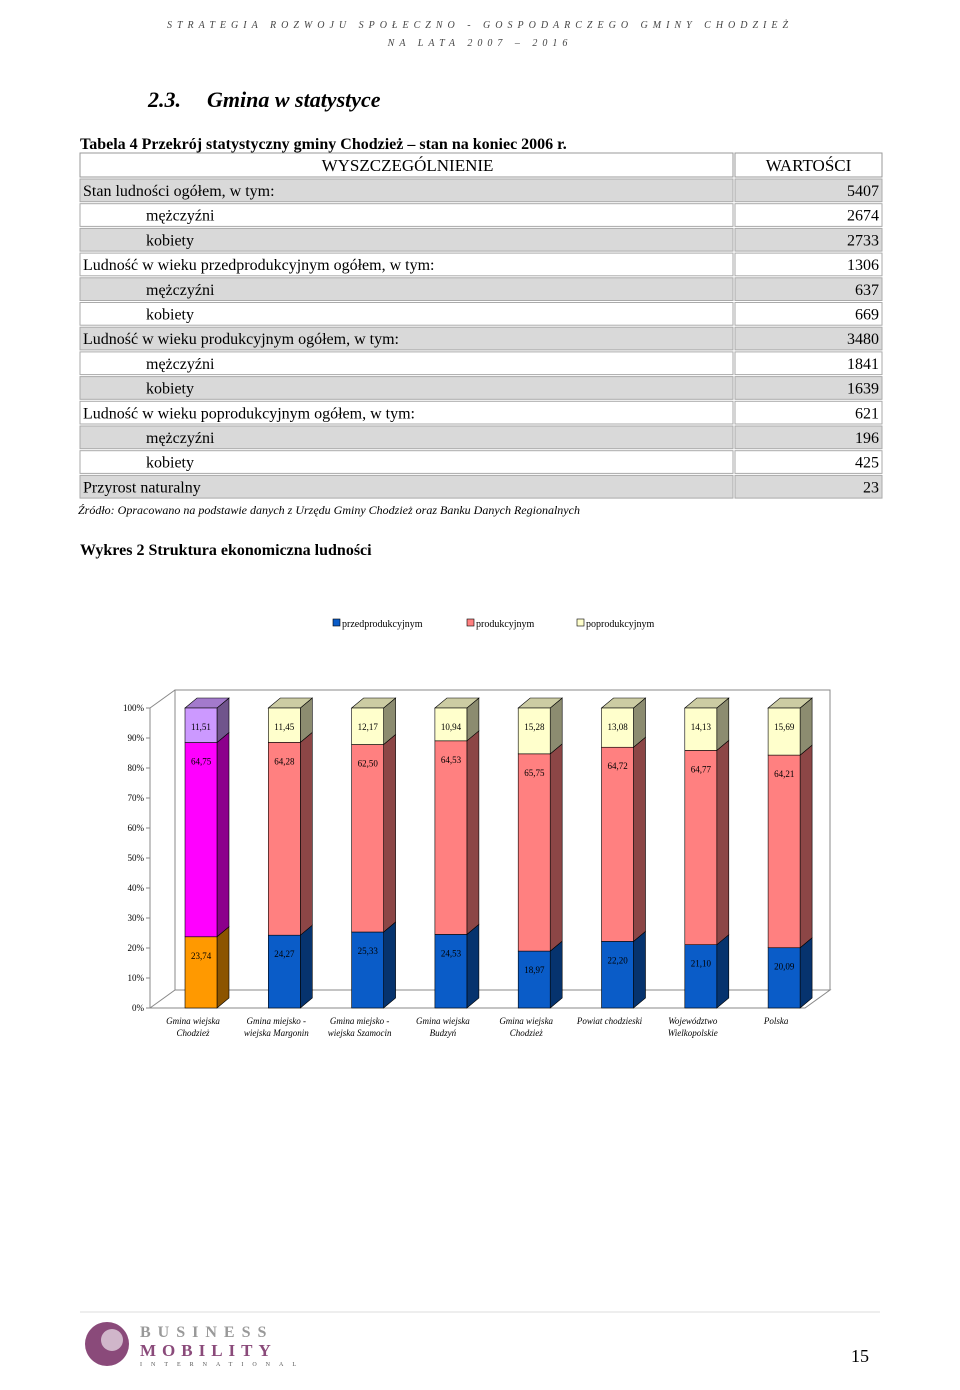  I want to click on y-tick-label: 0%, so click(138, 1008).